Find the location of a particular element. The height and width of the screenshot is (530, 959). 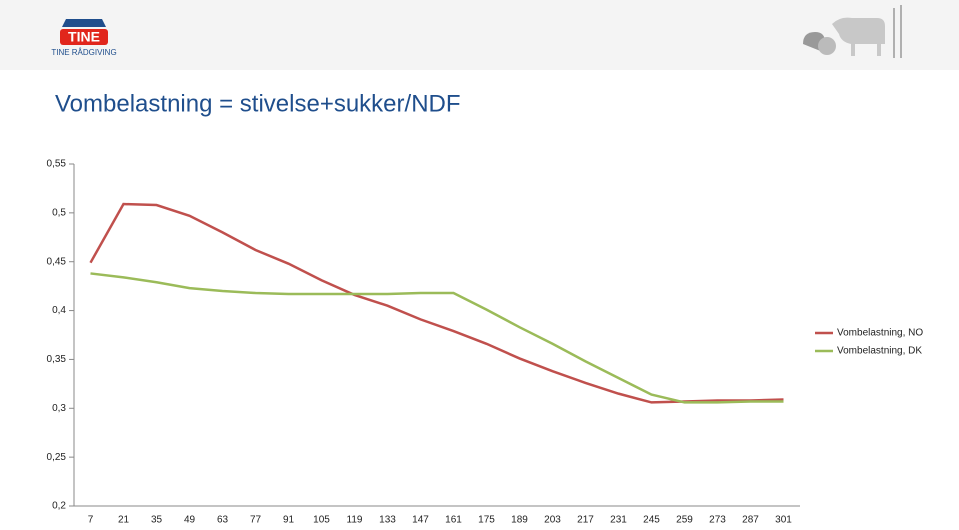

y-tick-label: 0,2 is located at coordinates (59, 506).